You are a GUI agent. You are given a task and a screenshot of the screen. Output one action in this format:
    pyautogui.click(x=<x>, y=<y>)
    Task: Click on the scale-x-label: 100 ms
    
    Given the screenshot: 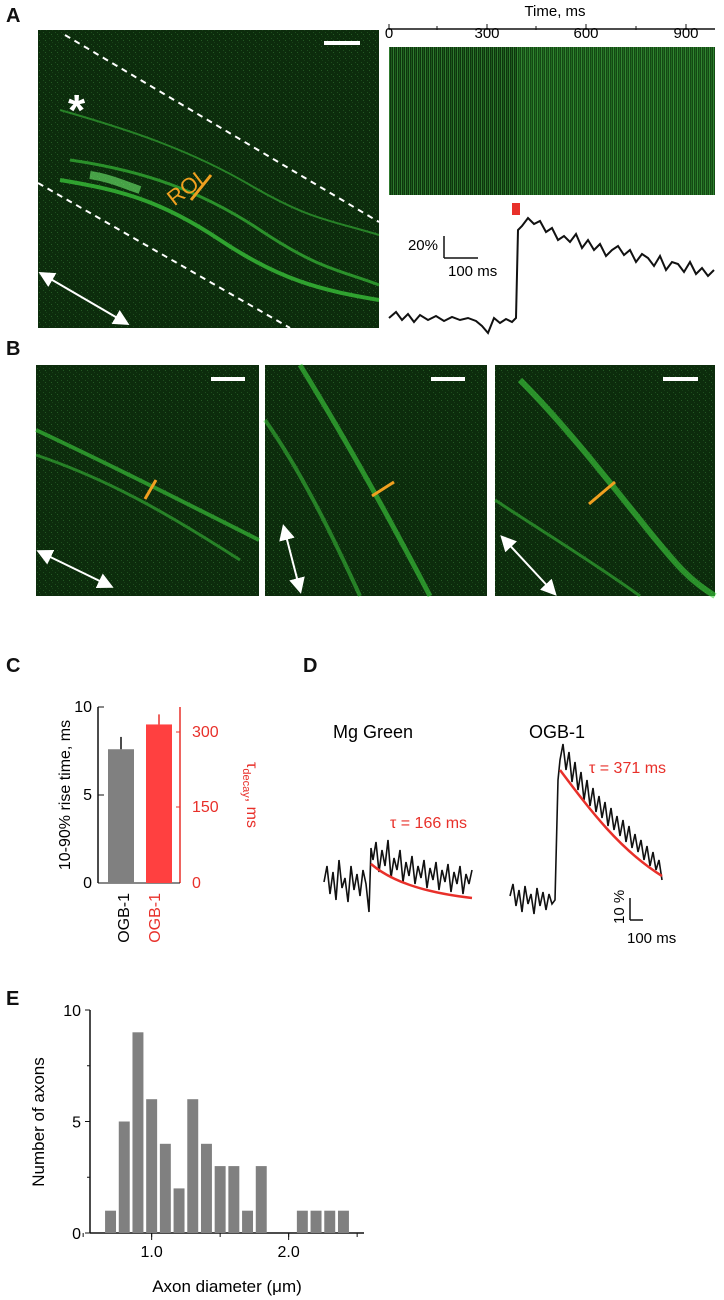 What is the action you would take?
    pyautogui.click(x=472, y=271)
    